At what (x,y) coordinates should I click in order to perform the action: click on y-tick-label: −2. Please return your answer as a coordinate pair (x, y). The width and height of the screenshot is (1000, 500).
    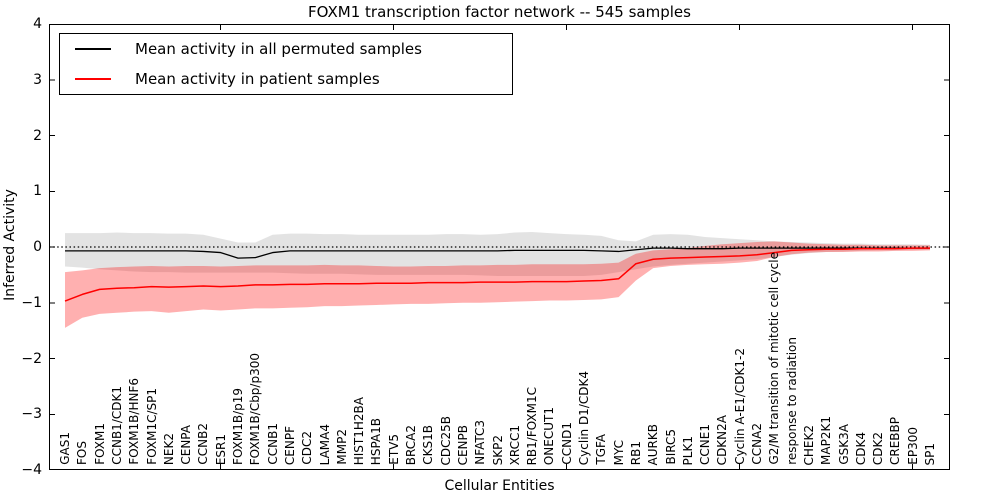
    Looking at the image, I should click on (31, 358).